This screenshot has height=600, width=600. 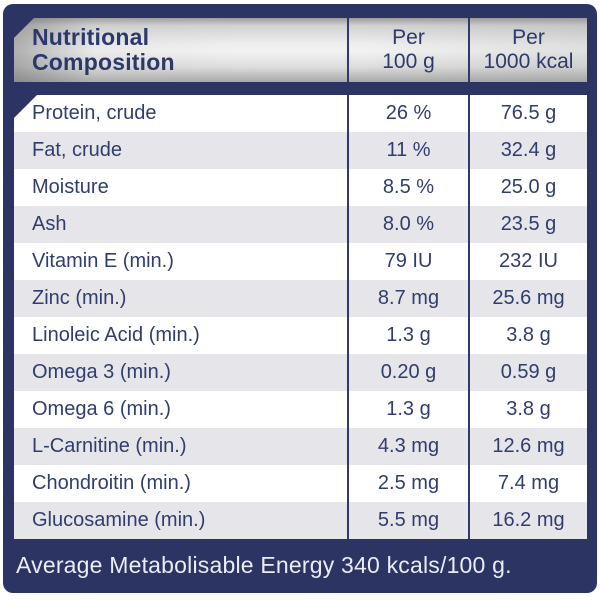 What do you see at coordinates (527, 113) in the screenshot?
I see `row-value-per-1000kcal: 76.5 g` at bounding box center [527, 113].